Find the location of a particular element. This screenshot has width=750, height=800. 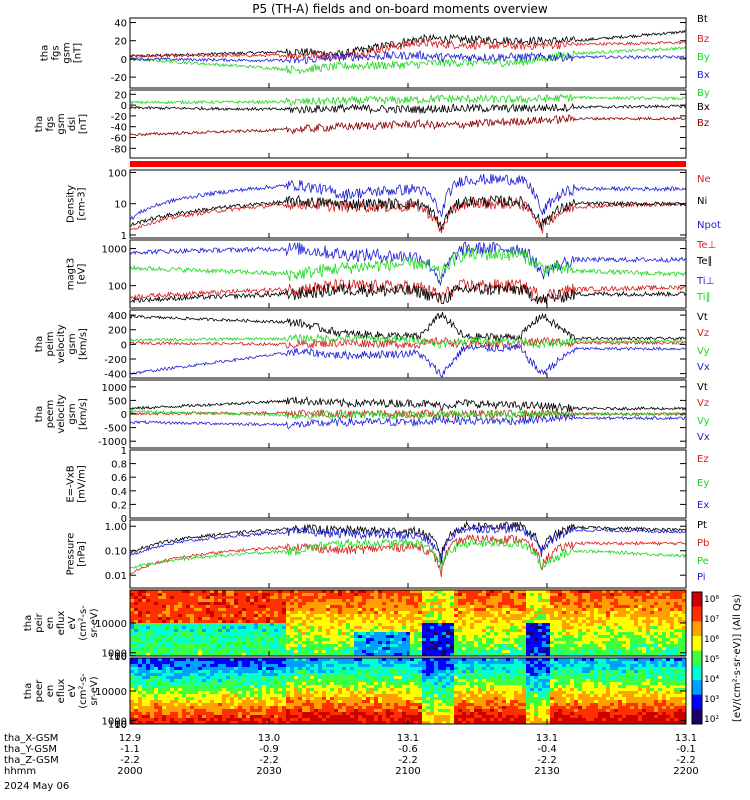

ylabel-line: gsm is located at coordinates (72, 413).